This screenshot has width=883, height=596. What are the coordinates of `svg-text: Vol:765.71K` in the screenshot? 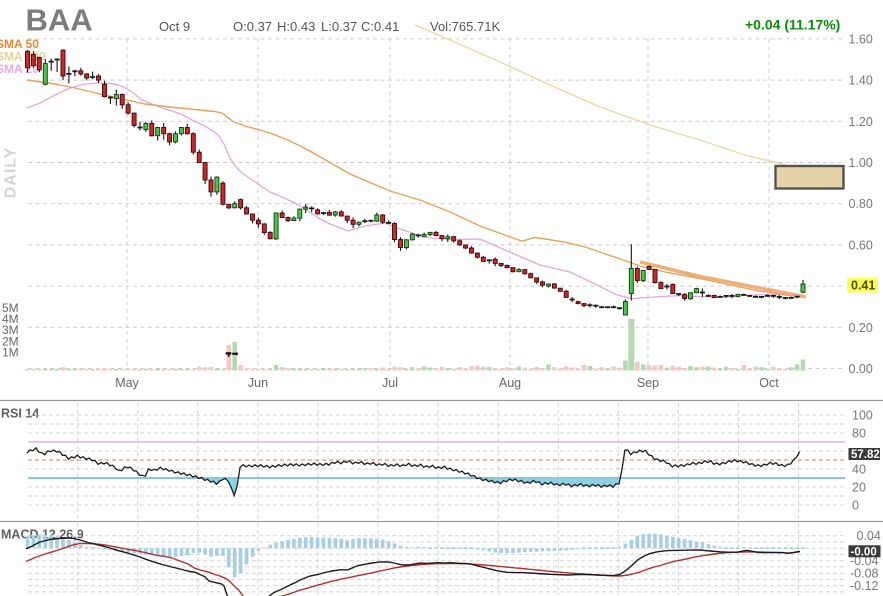 It's located at (465, 26).